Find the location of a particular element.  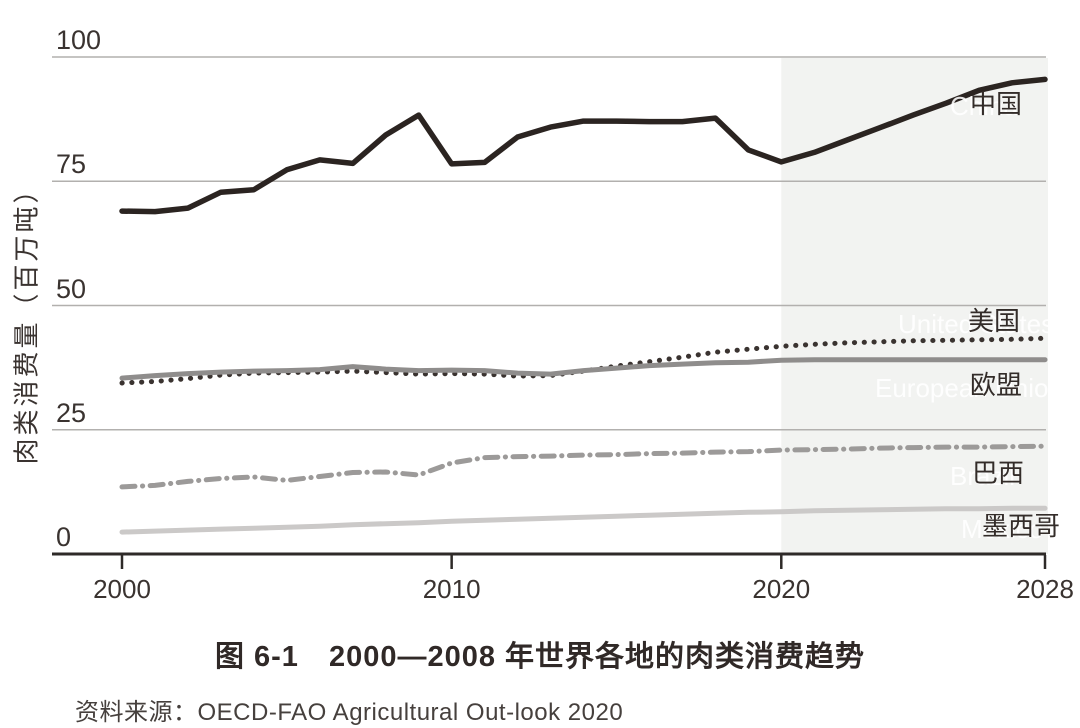

x-tick-label-2000: 2000 is located at coordinates (122, 589).